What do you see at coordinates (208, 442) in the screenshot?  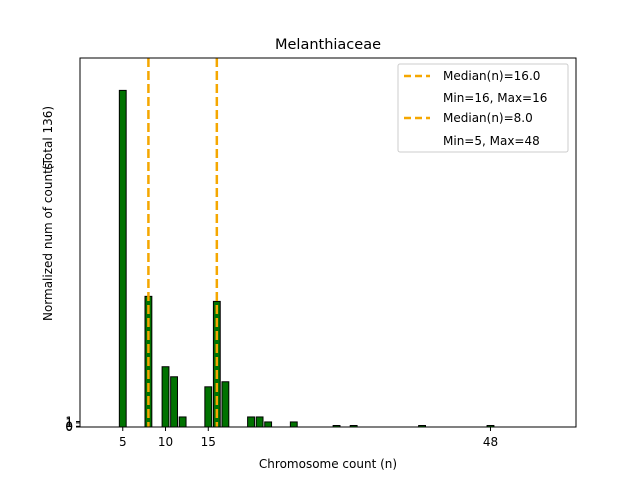 I see `x-tick-label: 15` at bounding box center [208, 442].